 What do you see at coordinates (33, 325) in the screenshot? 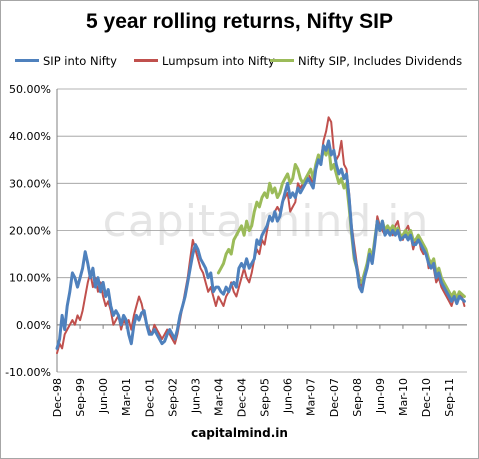
I see `y-tick-label: 0.00%` at bounding box center [33, 325].